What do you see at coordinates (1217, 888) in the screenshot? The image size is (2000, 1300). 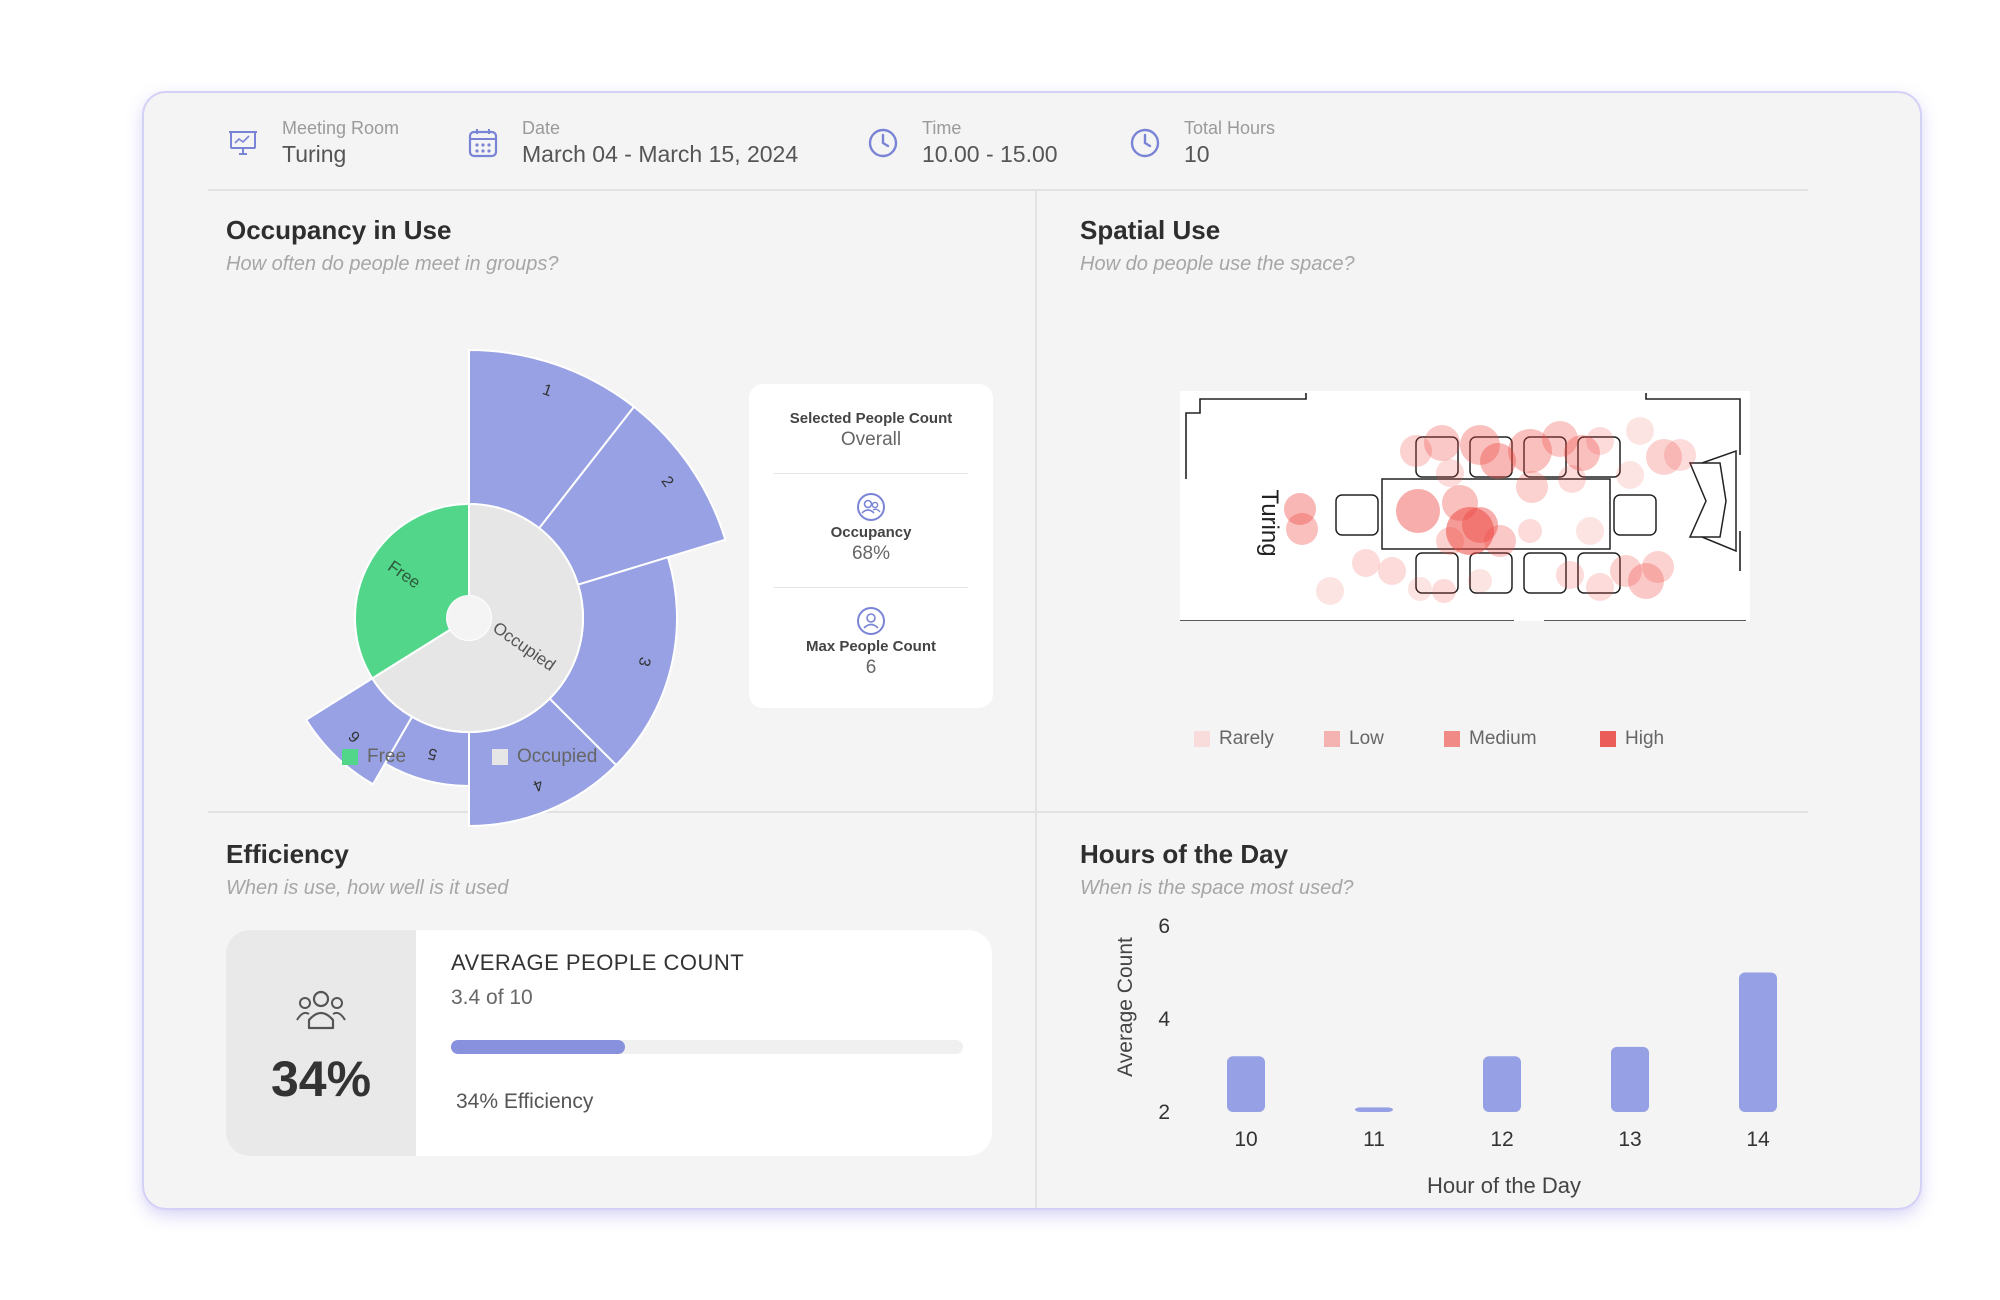 I see `hours-subtitle: When is the space most used?` at bounding box center [1217, 888].